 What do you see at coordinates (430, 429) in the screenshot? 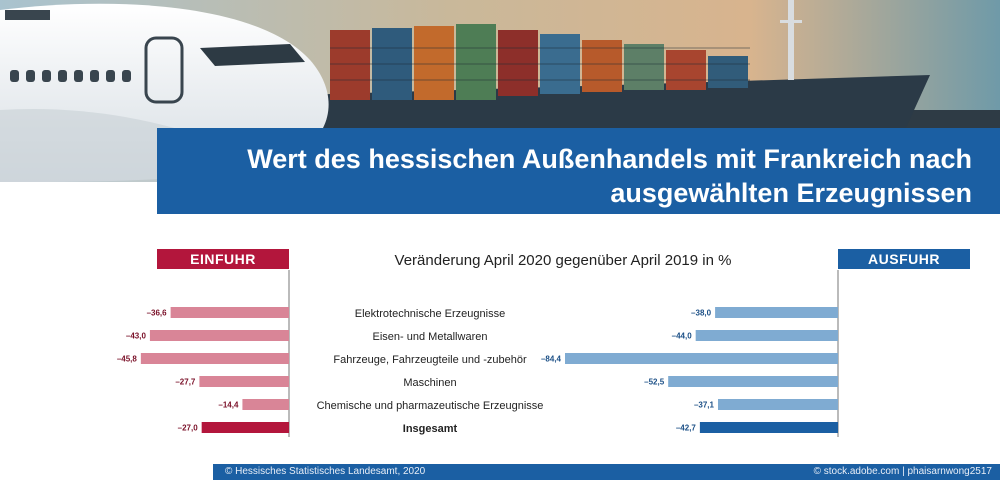
I see `category-label: Insgesamt` at bounding box center [430, 429].